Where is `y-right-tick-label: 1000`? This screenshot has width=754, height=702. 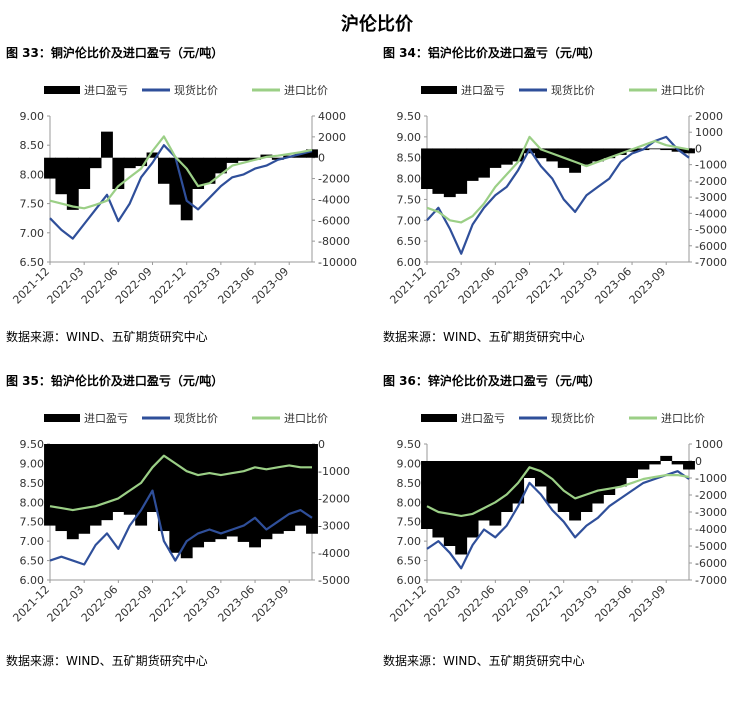 y-right-tick-label: 1000 is located at coordinates (709, 444).